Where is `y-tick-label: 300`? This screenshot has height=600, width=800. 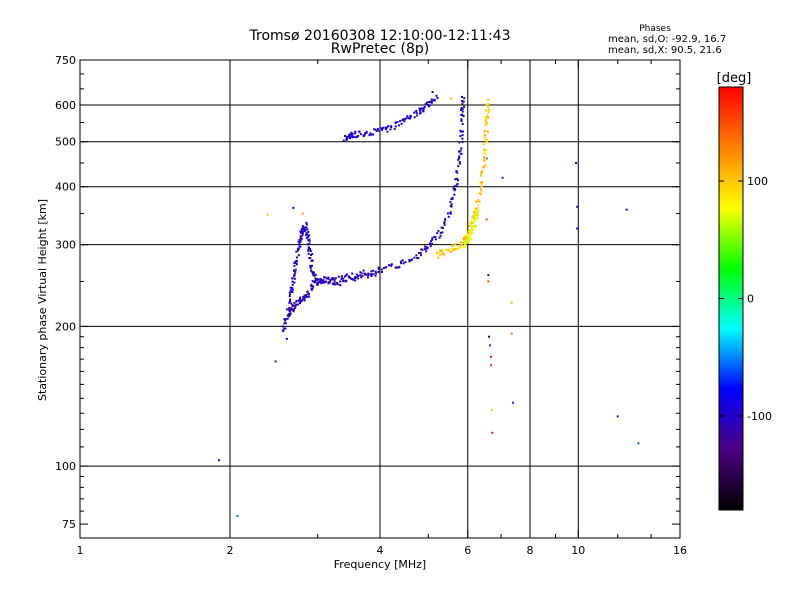
y-tick-label: 300 is located at coordinates (65, 245).